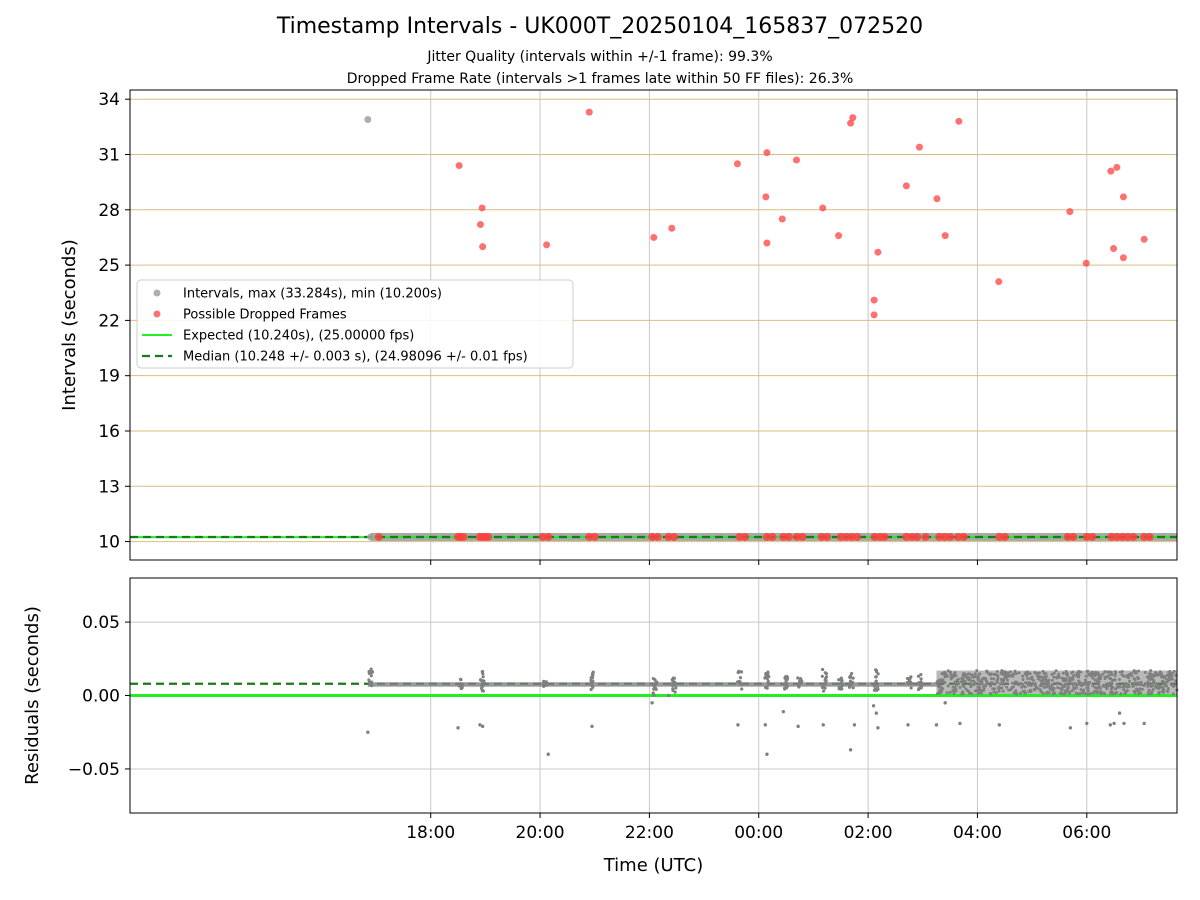 This screenshot has width=1200, height=900. I want to click on bottom-ytick-label: 0.00, so click(101, 697).